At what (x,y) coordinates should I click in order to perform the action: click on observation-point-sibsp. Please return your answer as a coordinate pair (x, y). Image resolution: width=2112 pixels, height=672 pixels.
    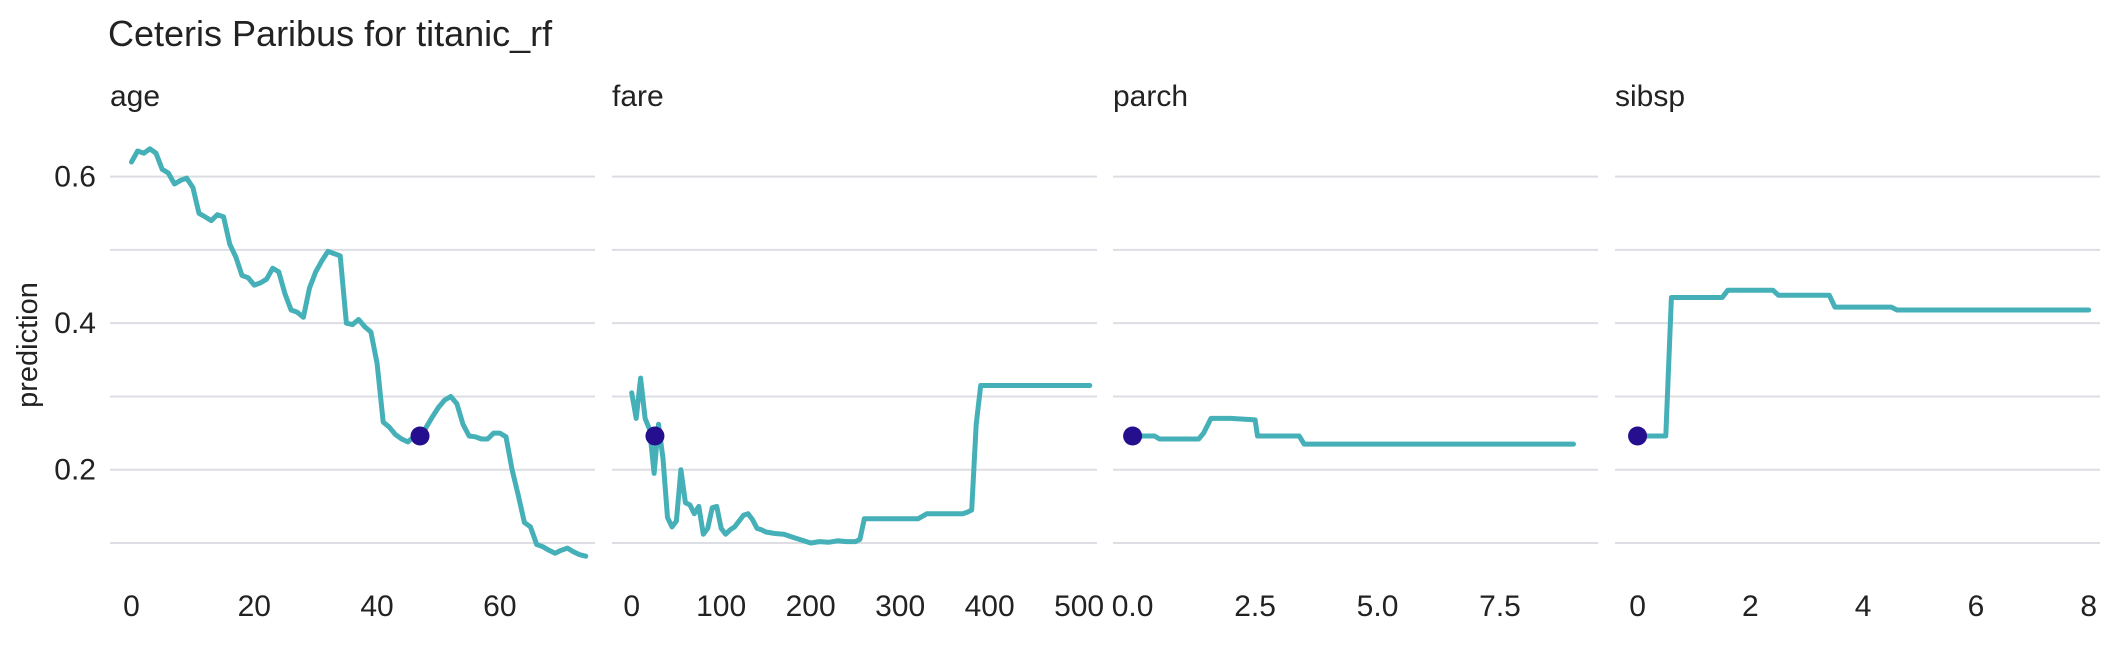
    Looking at the image, I should click on (1638, 436).